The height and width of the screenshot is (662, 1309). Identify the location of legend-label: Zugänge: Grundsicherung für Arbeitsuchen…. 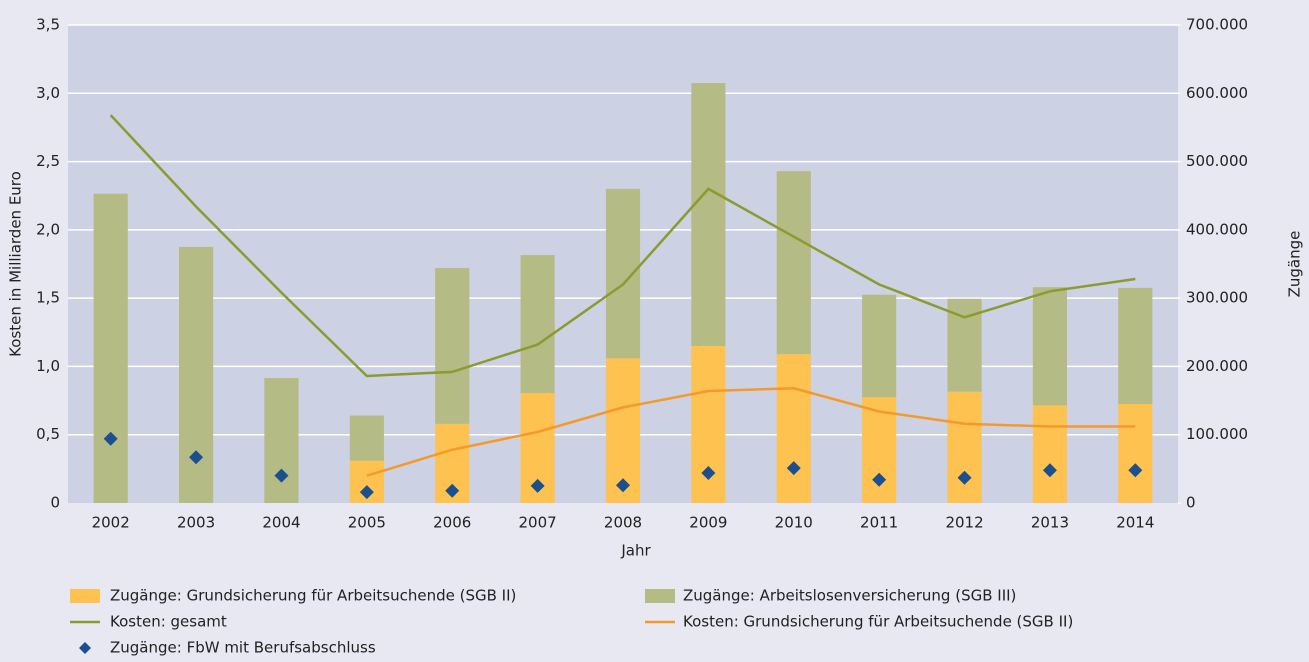
(313, 596).